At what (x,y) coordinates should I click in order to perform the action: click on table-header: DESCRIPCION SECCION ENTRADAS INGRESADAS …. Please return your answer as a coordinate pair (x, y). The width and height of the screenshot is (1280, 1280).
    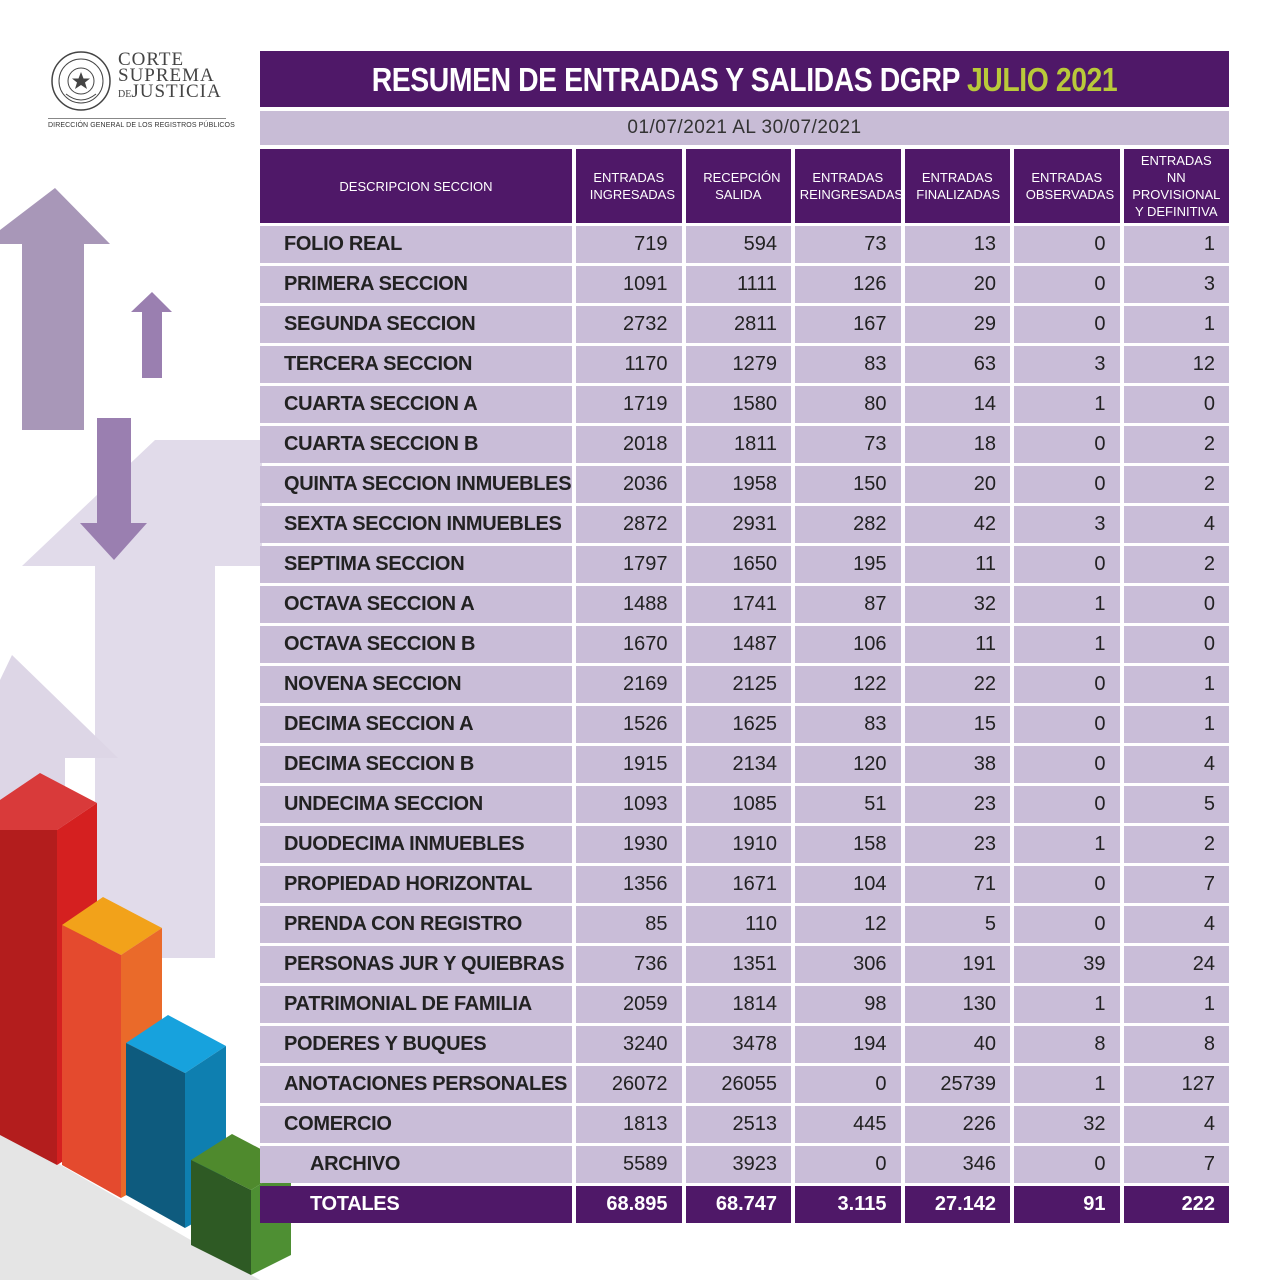
    Looking at the image, I should click on (744, 186).